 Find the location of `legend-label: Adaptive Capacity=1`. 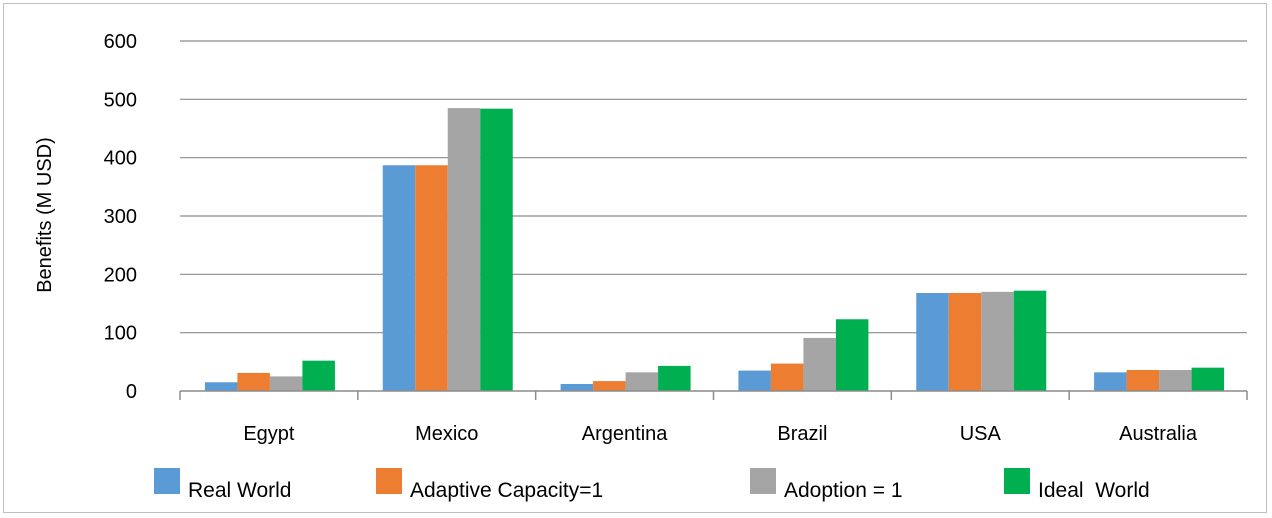

legend-label: Adaptive Capacity=1 is located at coordinates (506, 490).